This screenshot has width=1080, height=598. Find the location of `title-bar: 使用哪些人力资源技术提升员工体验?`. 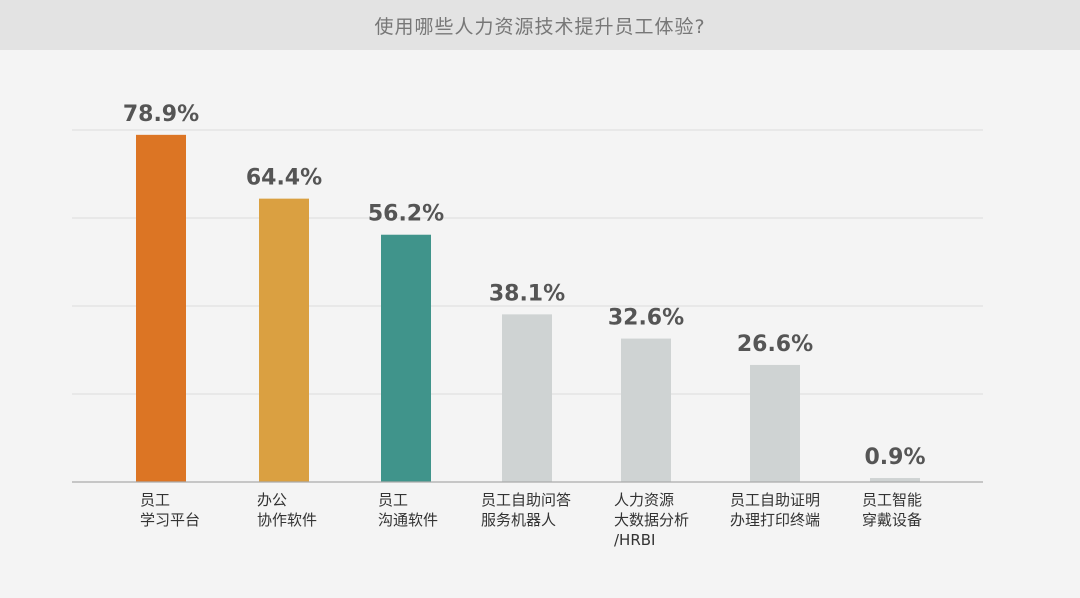

title-bar: 使用哪些人力资源技术提升员工体验? is located at coordinates (540, 25).